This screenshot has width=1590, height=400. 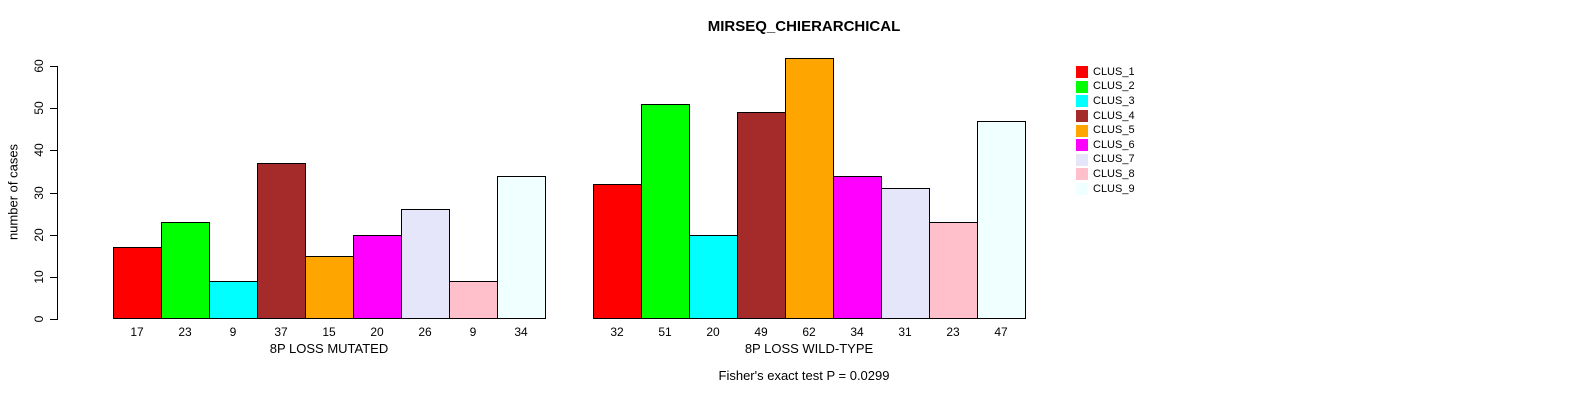 What do you see at coordinates (38, 319) in the screenshot?
I see `y-tick-label: 0` at bounding box center [38, 319].